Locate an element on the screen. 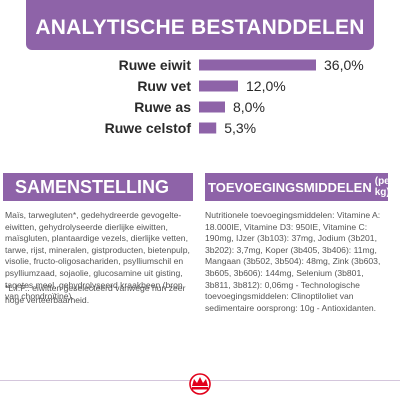 Image resolution: width=400 pixels, height=400 pixels. bar-value-label: 8,0% is located at coordinates (249, 107).